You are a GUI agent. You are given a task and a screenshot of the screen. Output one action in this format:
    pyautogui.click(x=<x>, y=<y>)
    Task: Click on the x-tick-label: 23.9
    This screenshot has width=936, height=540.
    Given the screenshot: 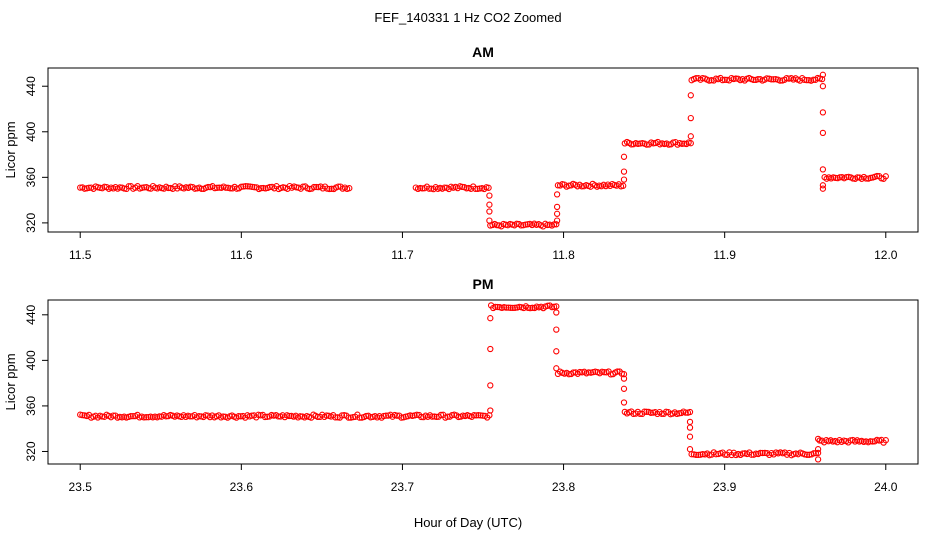 What is the action you would take?
    pyautogui.click(x=725, y=487)
    